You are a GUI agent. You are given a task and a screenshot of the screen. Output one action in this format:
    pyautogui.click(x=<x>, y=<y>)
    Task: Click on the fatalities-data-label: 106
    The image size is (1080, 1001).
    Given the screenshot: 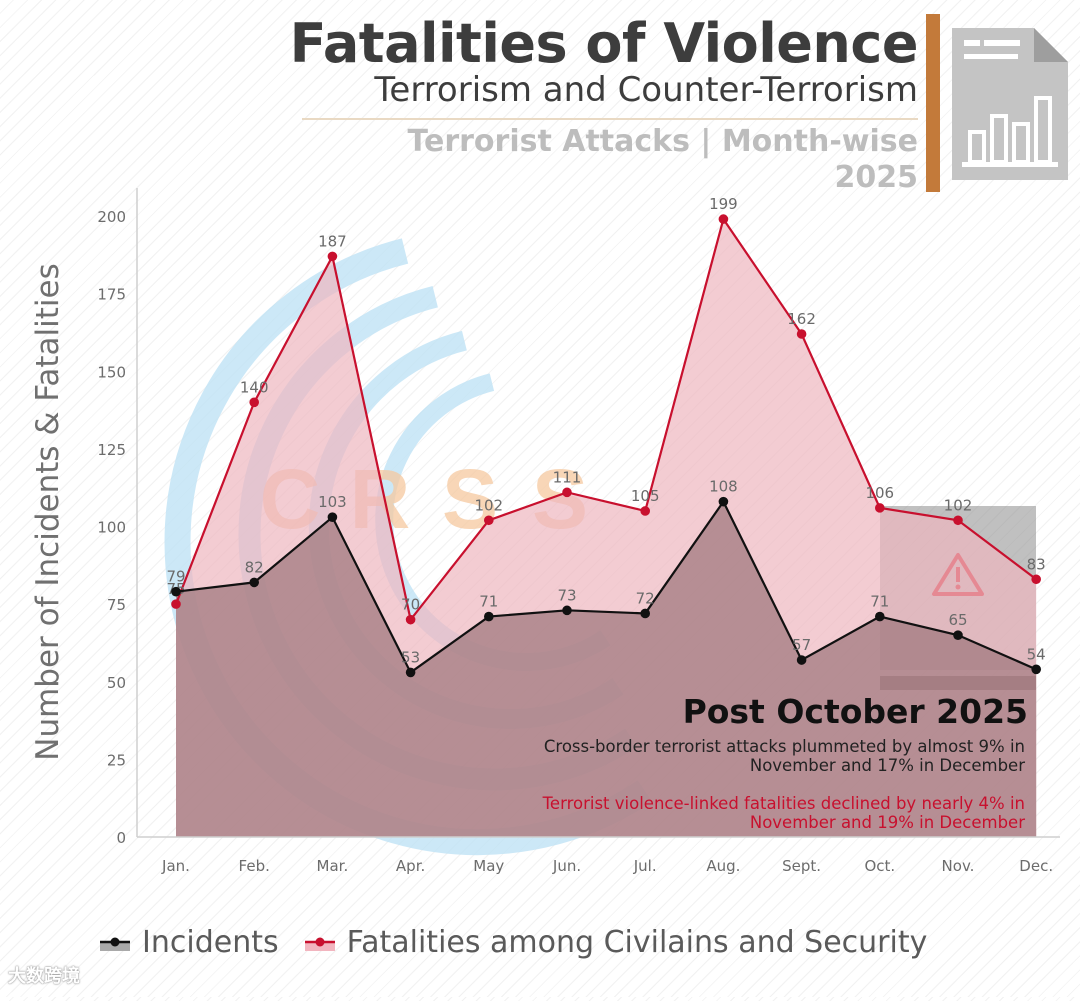 What is the action you would take?
    pyautogui.click(x=879, y=493)
    